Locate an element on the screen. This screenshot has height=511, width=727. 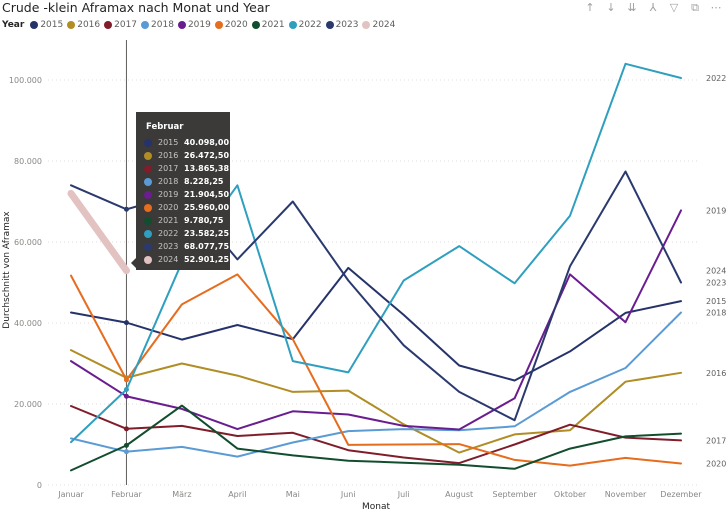
end-label-2017: 2017 is located at coordinates (716, 440).